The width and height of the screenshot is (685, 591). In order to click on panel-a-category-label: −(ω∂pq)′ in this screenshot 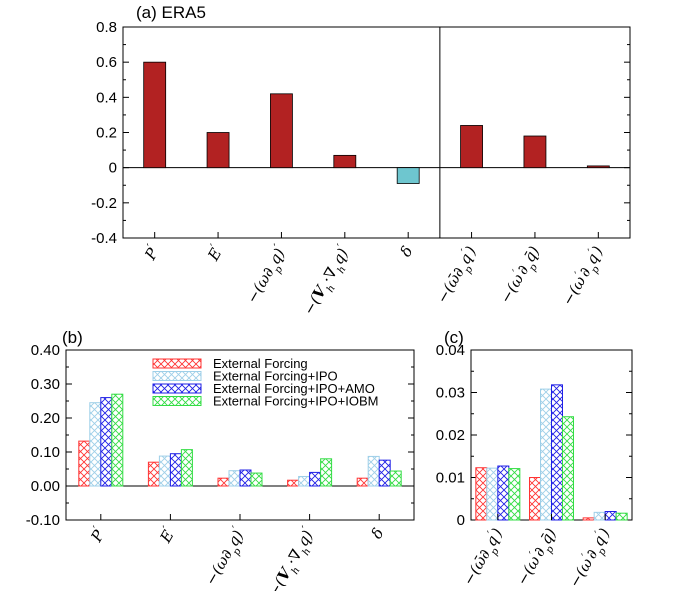, I will do `click(267, 274)`.